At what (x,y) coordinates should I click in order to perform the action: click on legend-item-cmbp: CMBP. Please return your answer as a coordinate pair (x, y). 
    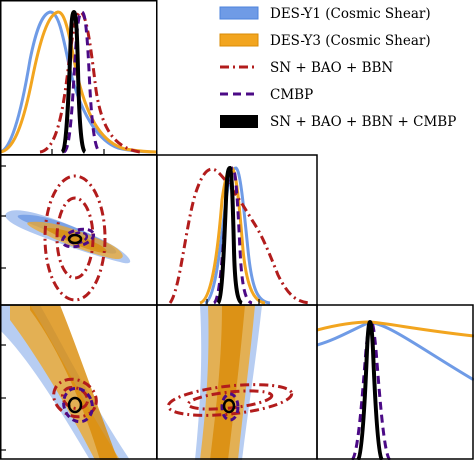
    Looking at the image, I should click on (266, 95).